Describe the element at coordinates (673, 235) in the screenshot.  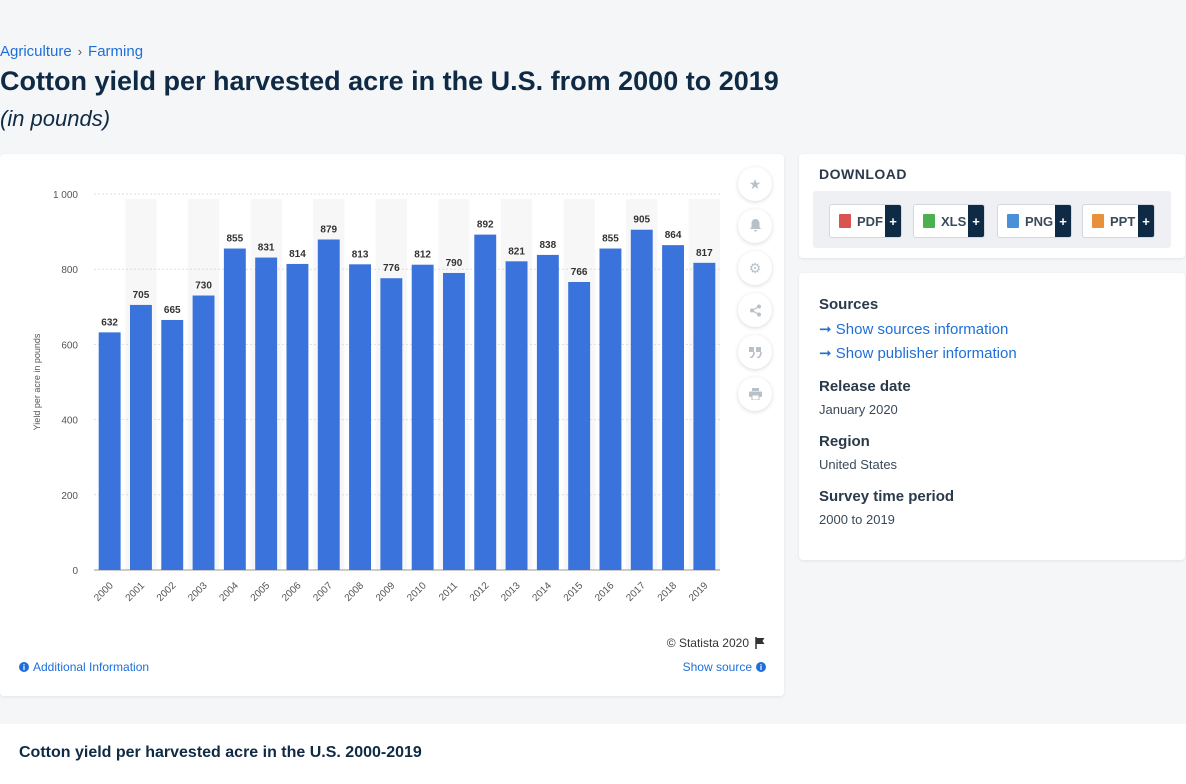
I see `data-label: 864` at that location.